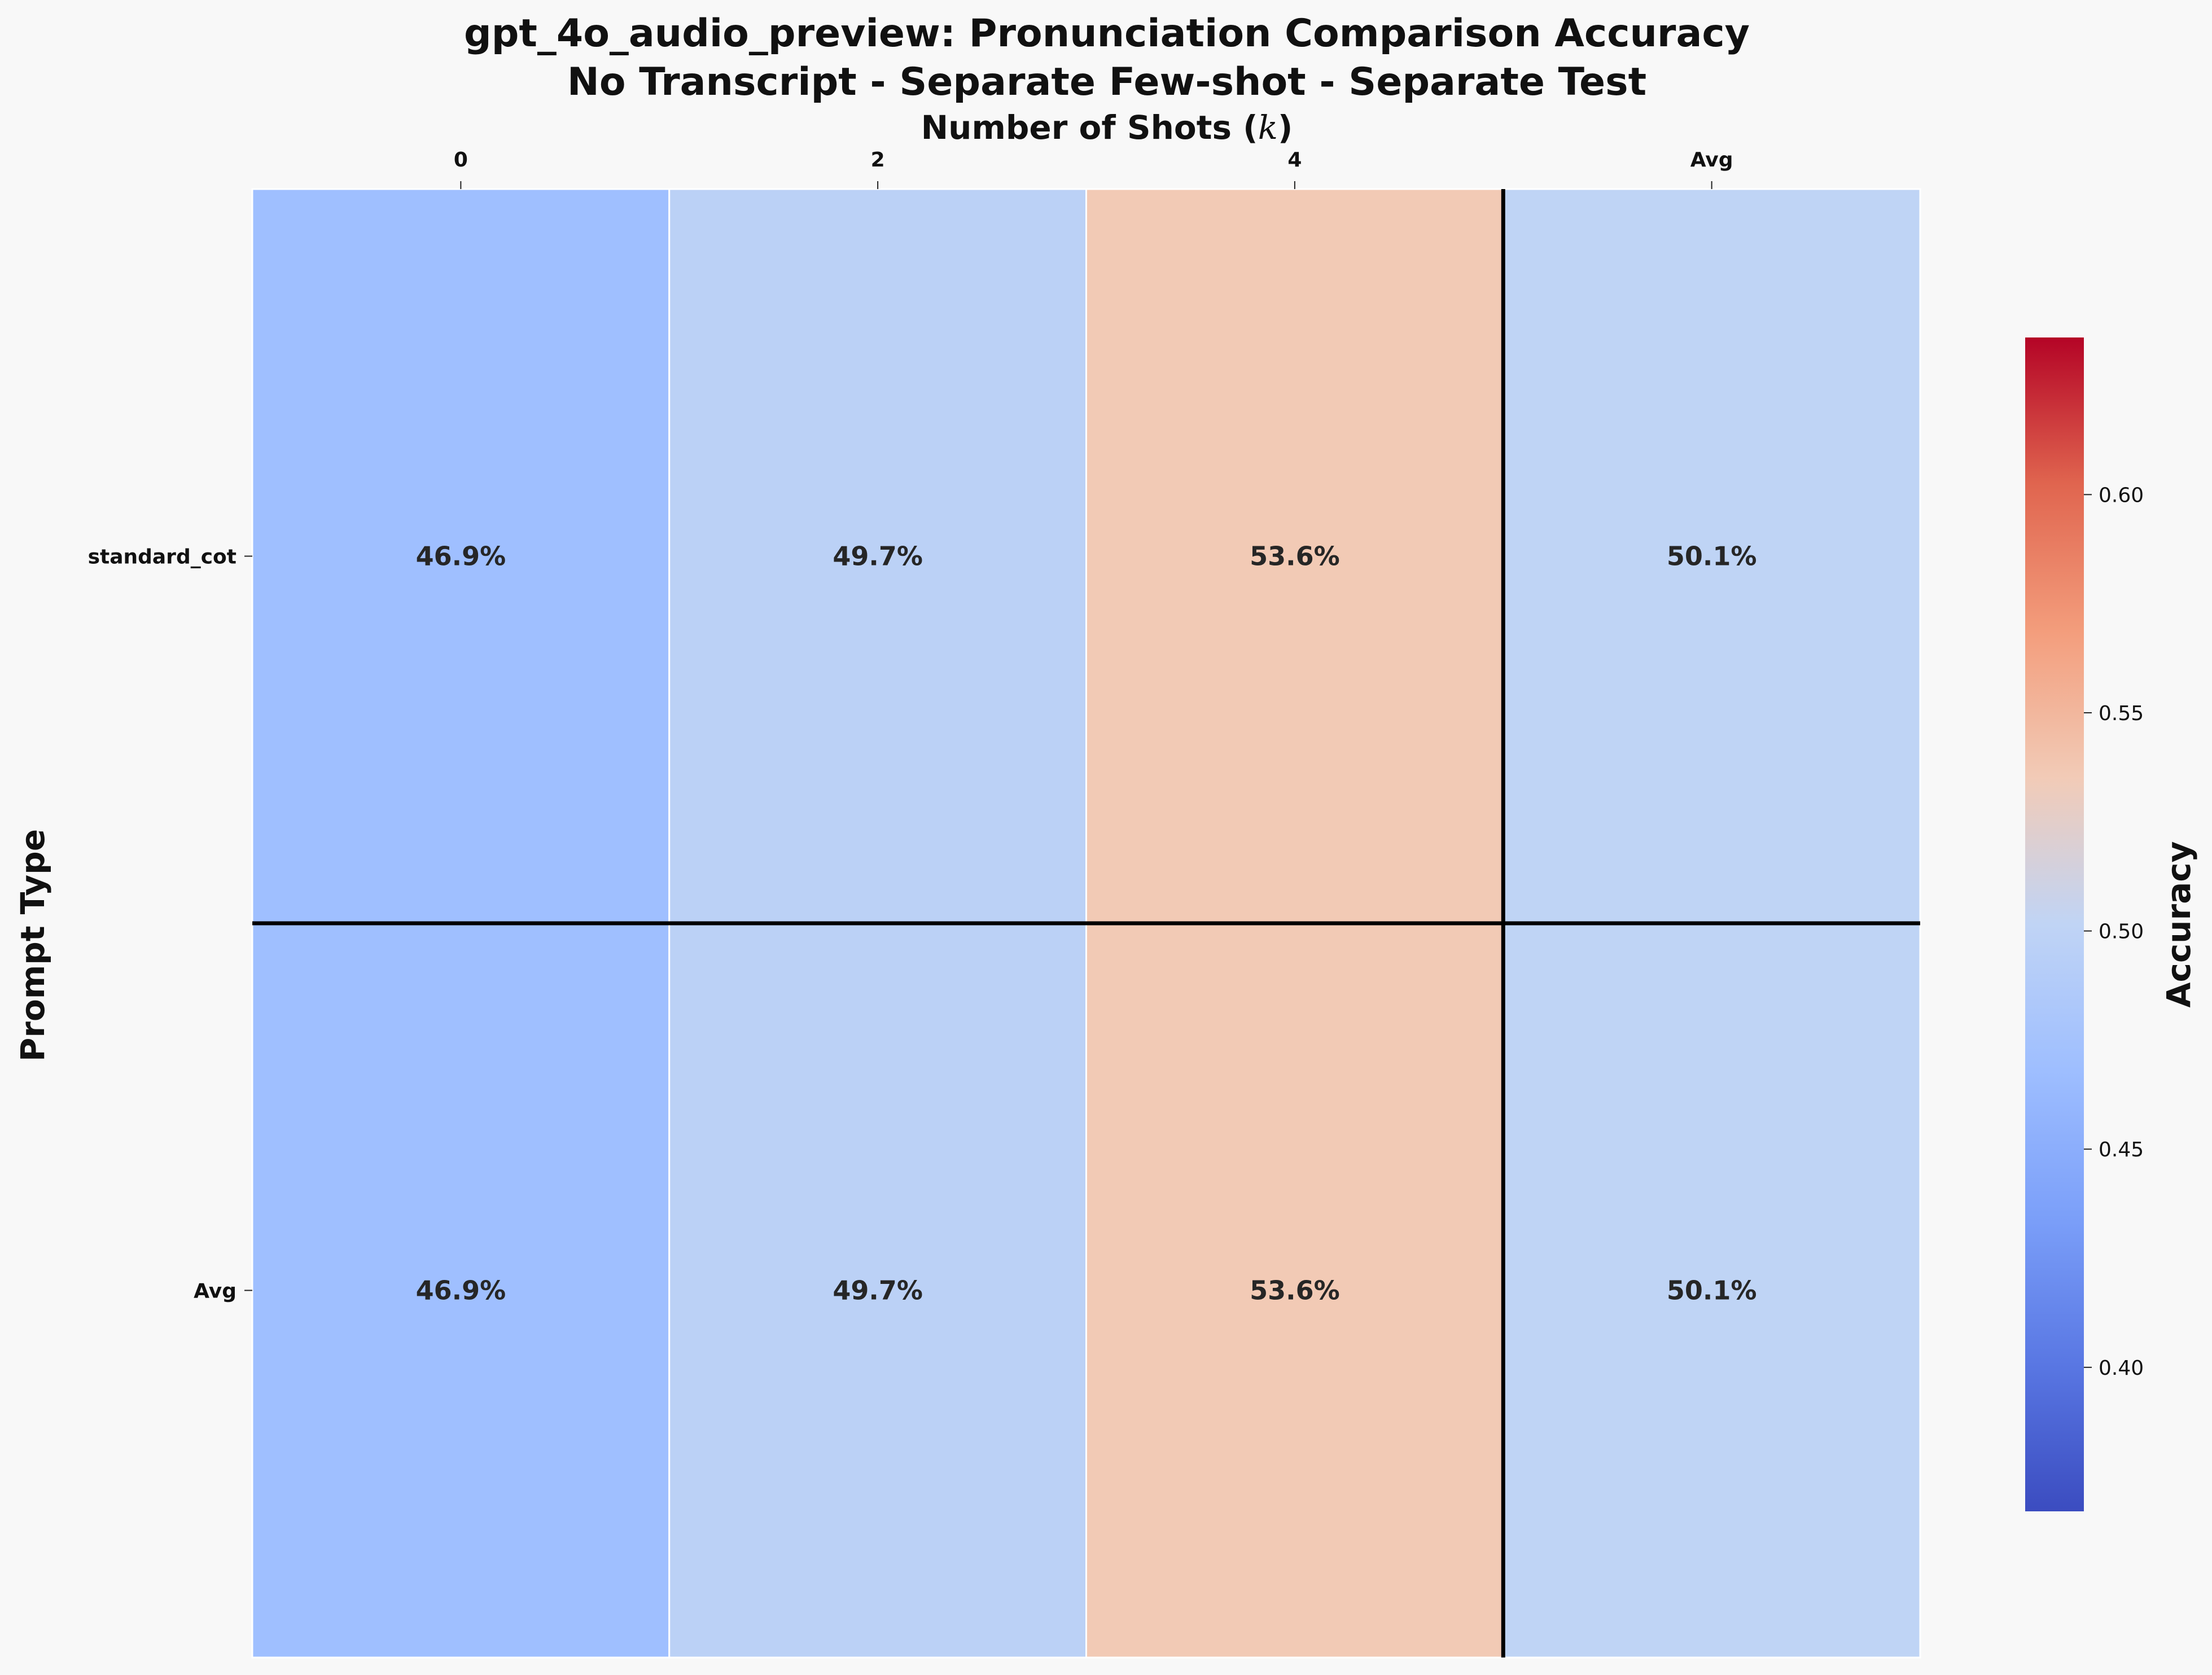  What do you see at coordinates (170, 924) in the screenshot?
I see `y-axis-ticks: standard_cot Avg` at bounding box center [170, 924].